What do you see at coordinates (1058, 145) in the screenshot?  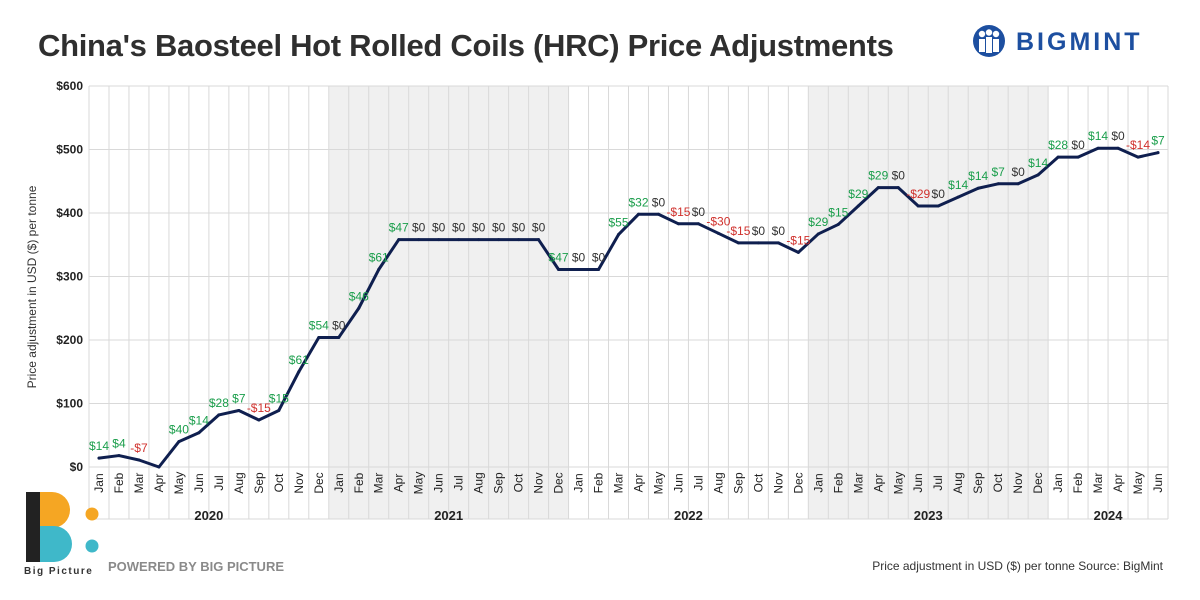 I see `data-label: $28` at bounding box center [1058, 145].